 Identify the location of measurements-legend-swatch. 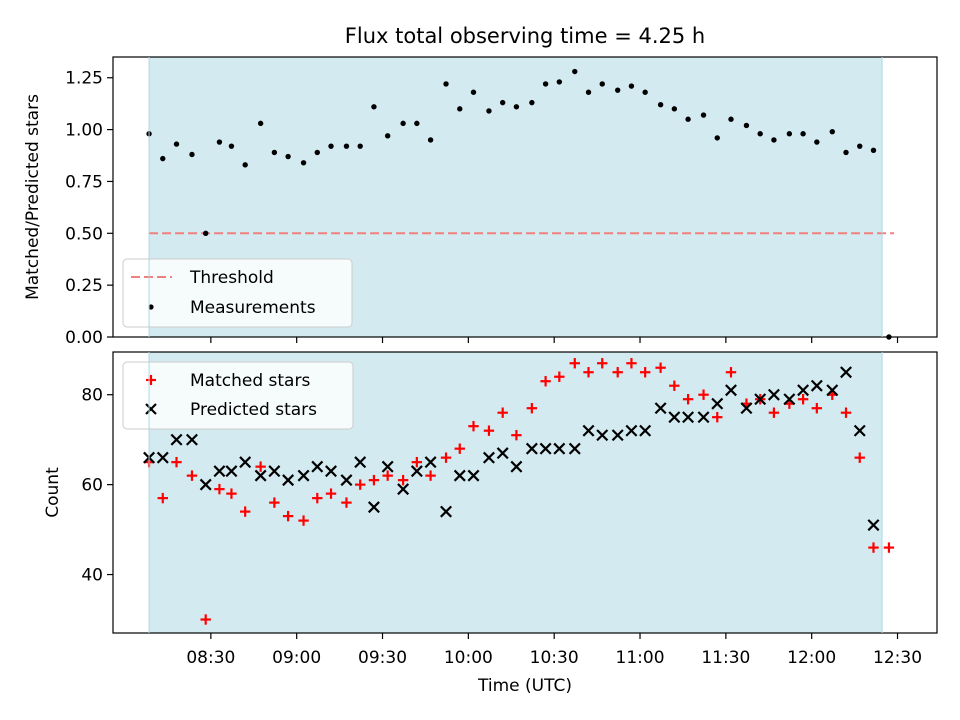
(151, 307).